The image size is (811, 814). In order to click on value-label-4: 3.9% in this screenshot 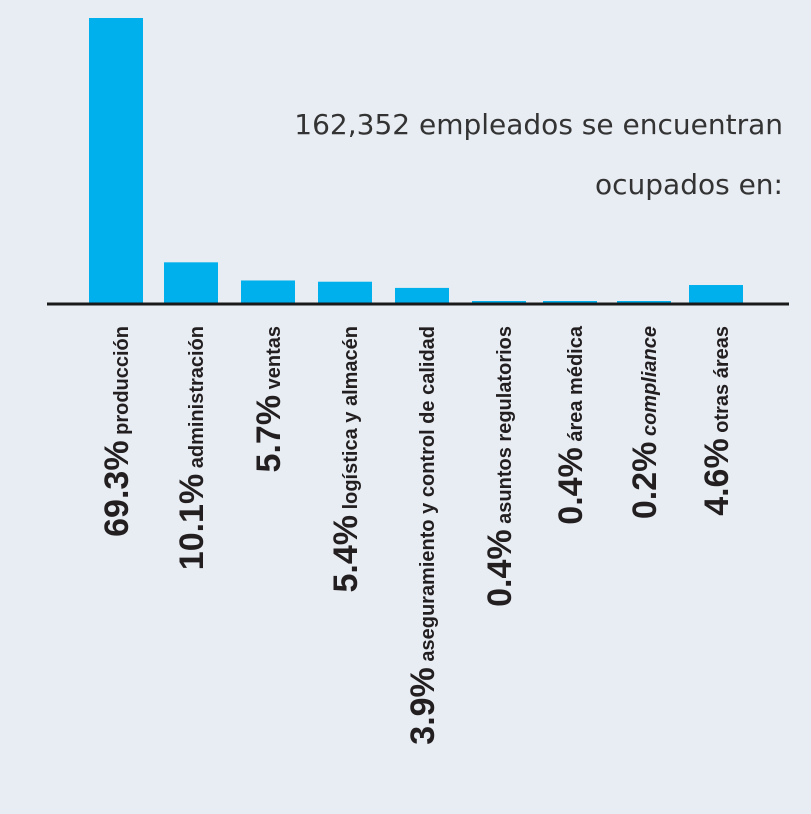, I will do `click(423, 706)`.